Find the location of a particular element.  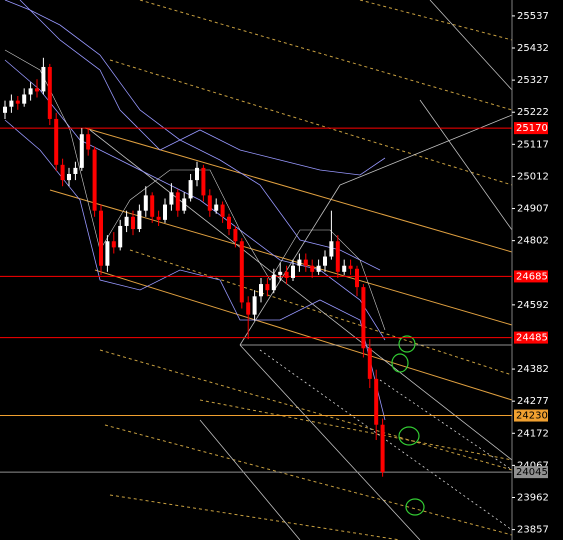

y-tick-label: 25222 is located at coordinates (533, 112).